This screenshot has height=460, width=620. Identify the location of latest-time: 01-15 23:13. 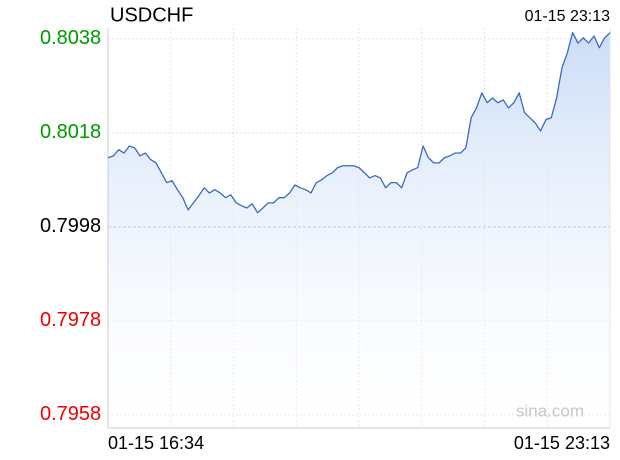
(568, 16).